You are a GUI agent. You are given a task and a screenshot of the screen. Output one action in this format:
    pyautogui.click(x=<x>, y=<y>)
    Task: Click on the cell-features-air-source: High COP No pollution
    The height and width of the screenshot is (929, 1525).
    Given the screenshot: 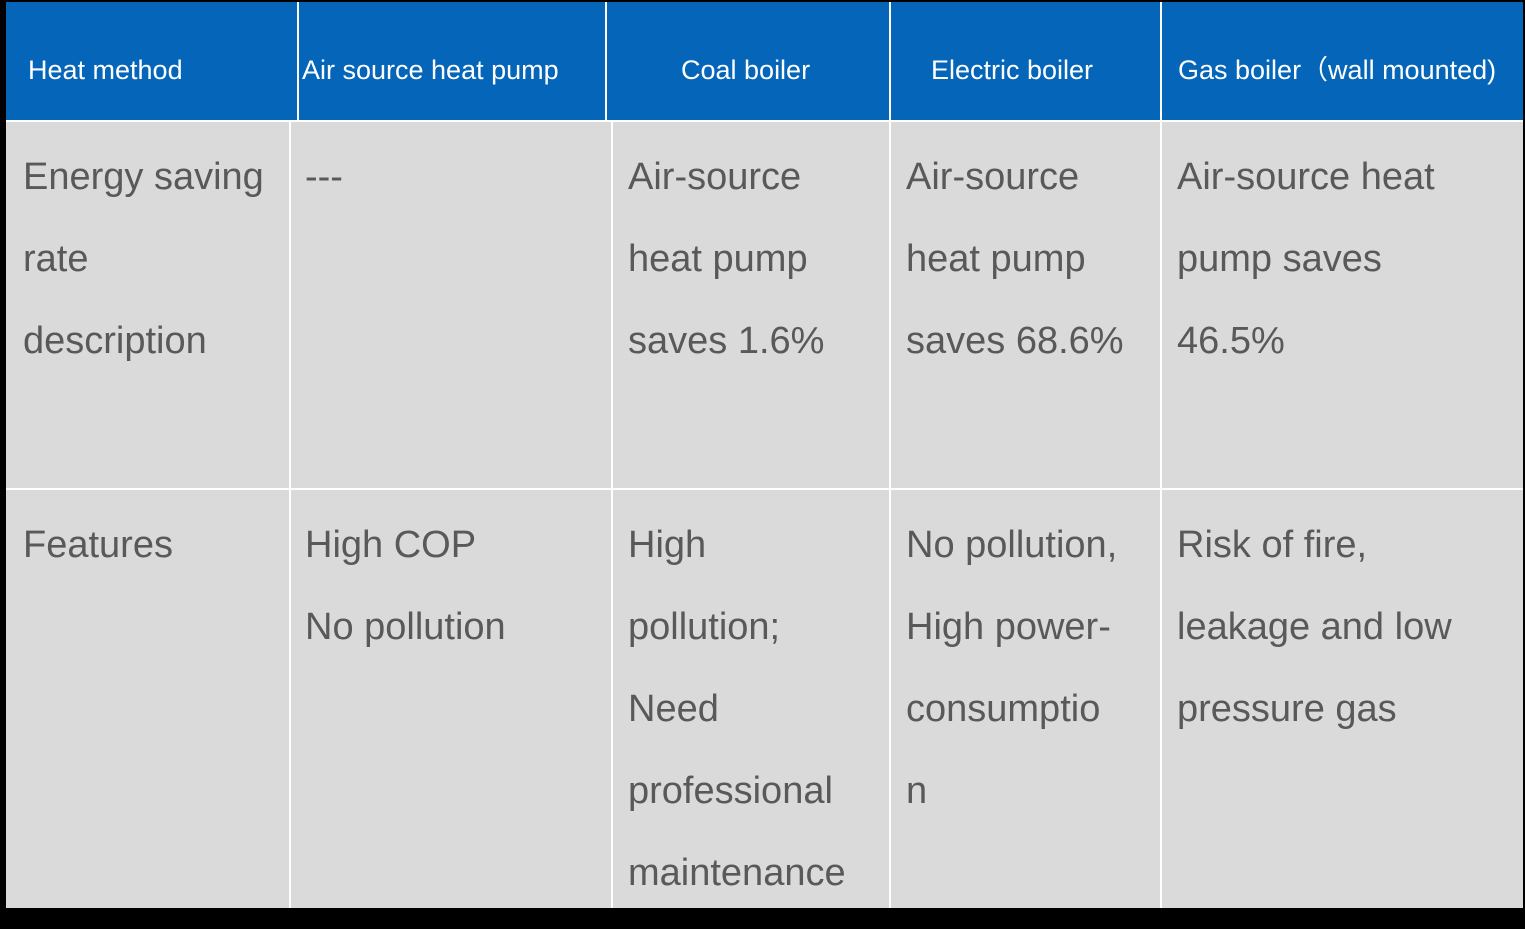 What is the action you would take?
    pyautogui.click(x=405, y=586)
    